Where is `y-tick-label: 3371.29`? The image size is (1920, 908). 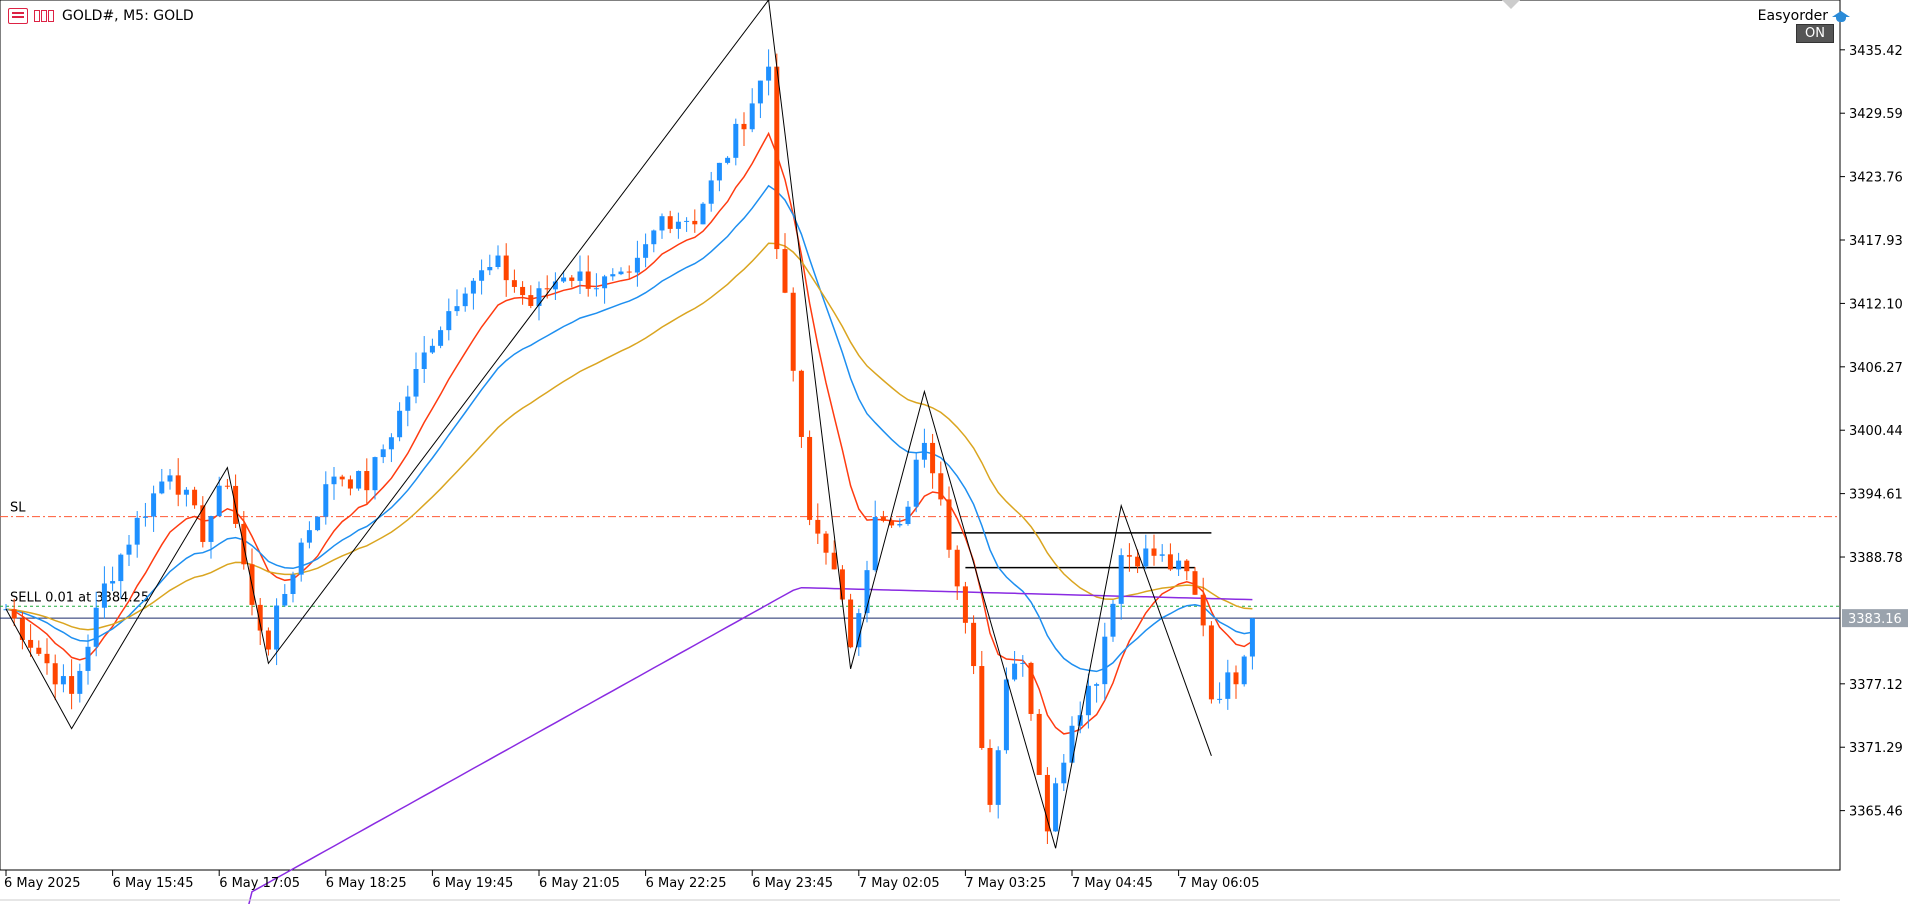
y-tick-label: 3371.29 is located at coordinates (1876, 748).